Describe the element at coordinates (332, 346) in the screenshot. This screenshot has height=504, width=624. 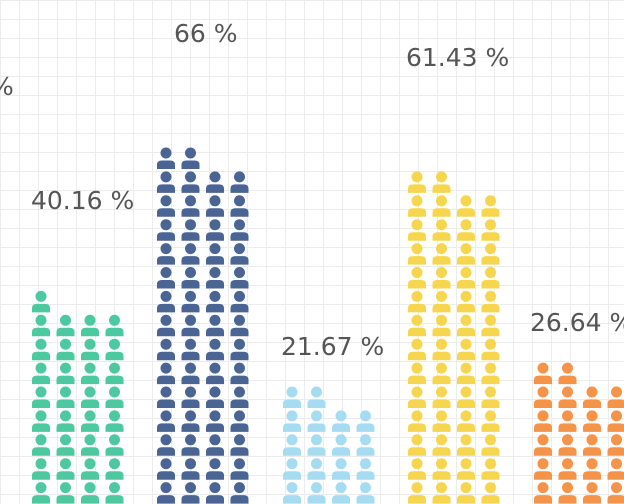
I see `bar-3-value-label: 21.67 %` at that location.